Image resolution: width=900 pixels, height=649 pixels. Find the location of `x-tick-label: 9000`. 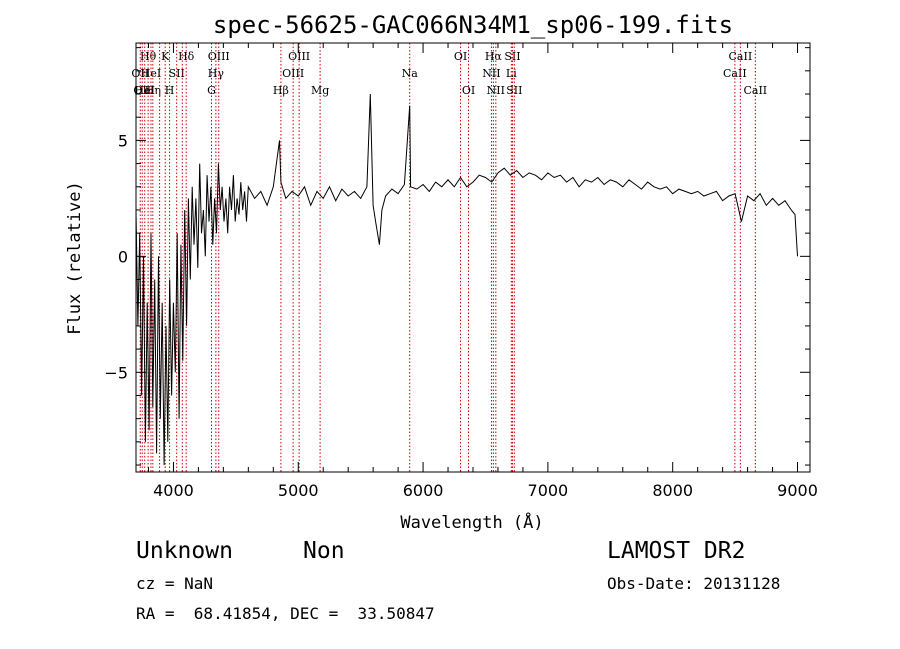

x-tick-label: 9000 is located at coordinates (797, 490).